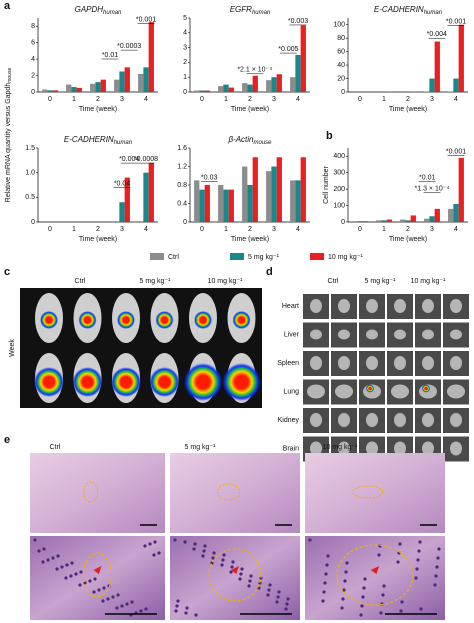  I want to click on y-tick-label: 0.8, so click(182, 185).